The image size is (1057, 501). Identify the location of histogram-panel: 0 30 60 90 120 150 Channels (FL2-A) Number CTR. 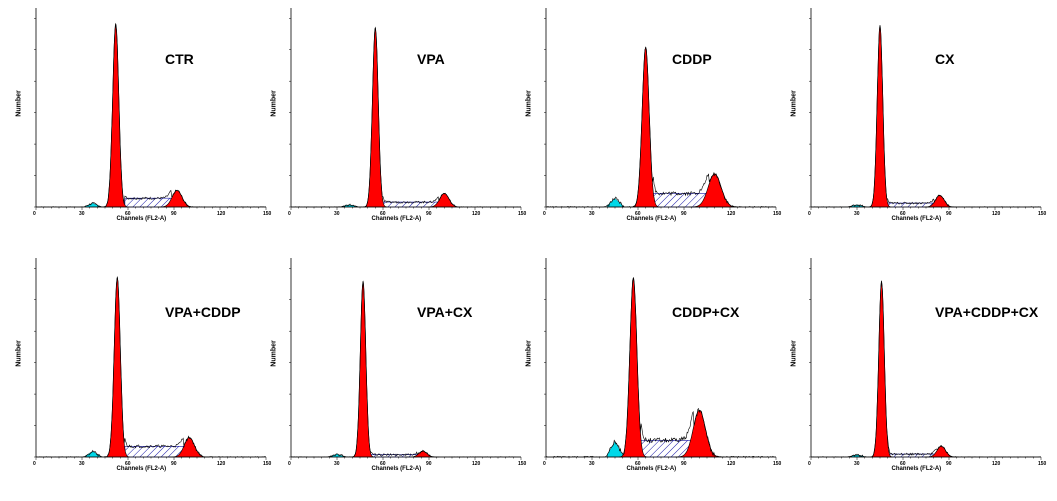
(135, 125).